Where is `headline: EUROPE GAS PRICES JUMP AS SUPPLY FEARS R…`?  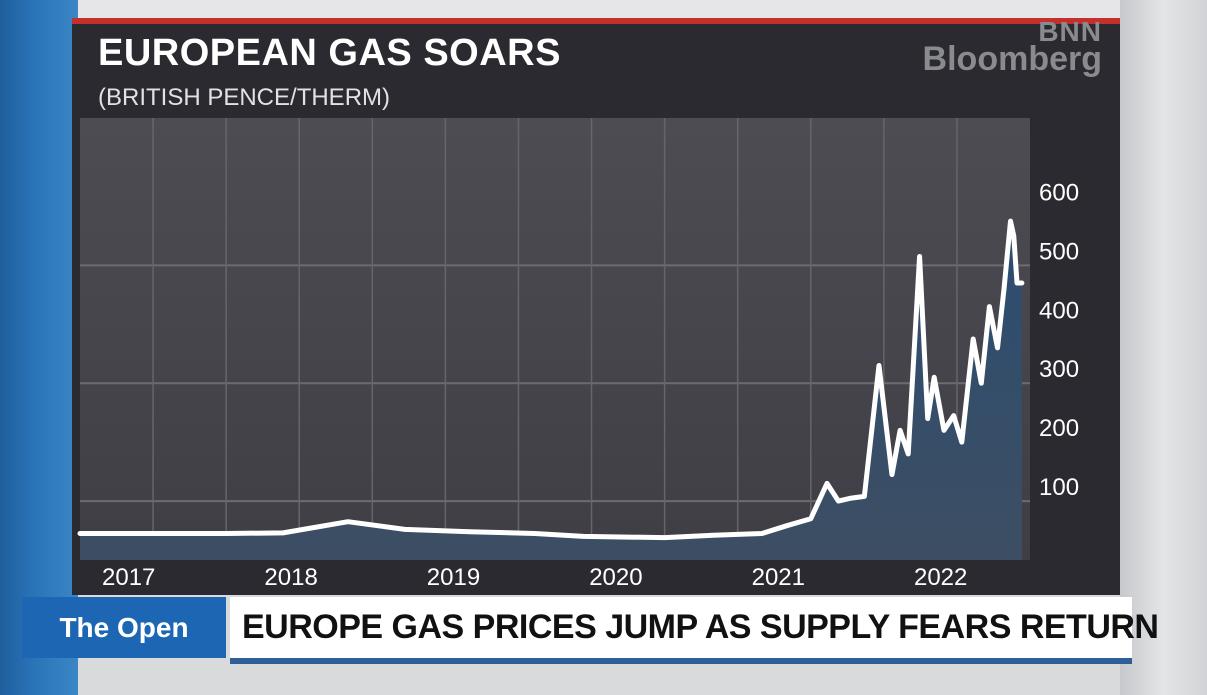 headline: EUROPE GAS PRICES JUMP AS SUPPLY FEARS R… is located at coordinates (694, 627).